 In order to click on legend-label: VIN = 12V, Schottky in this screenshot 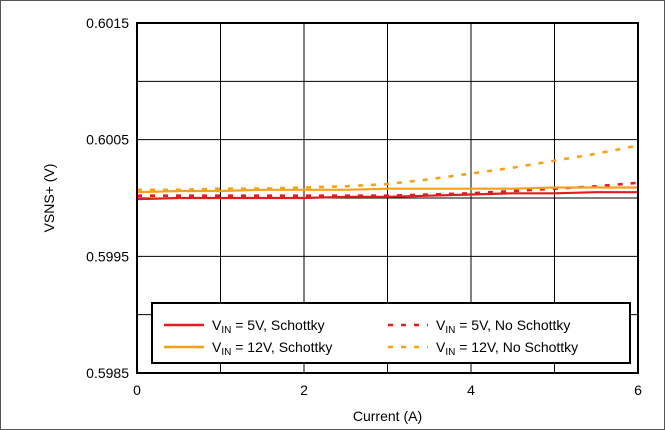, I will do `click(272, 348)`.